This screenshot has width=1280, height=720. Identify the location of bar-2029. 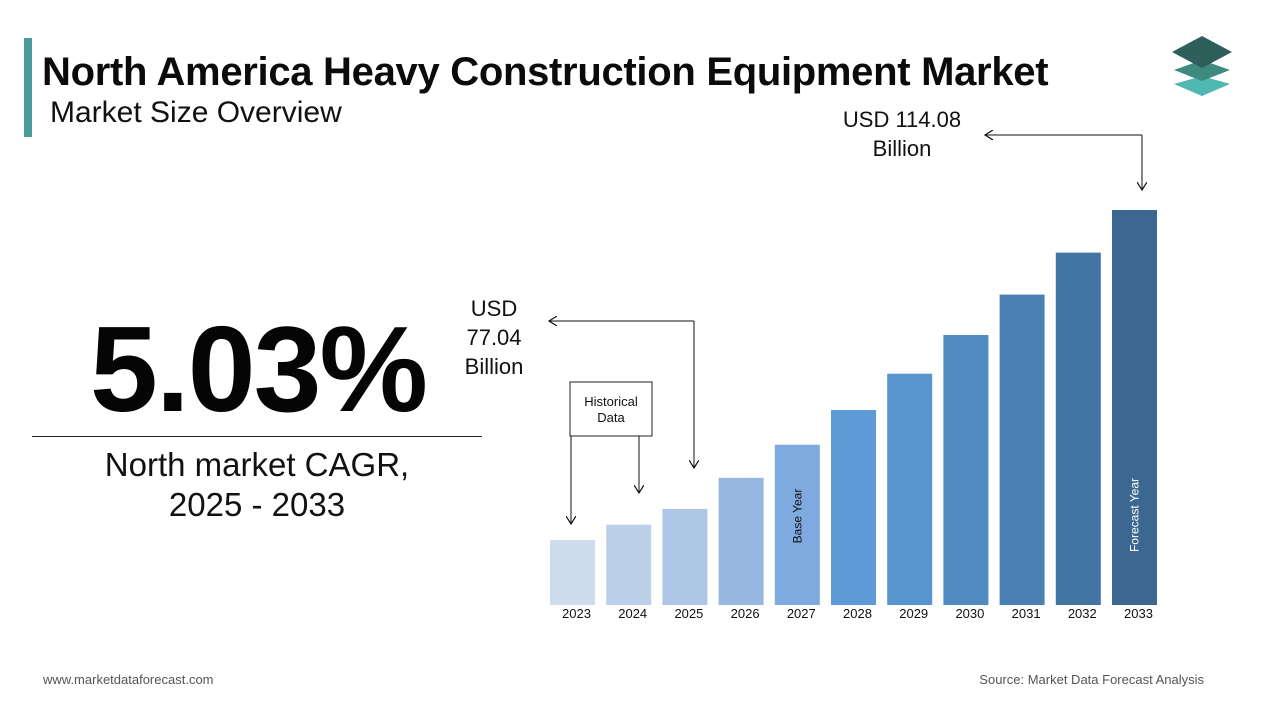
(910, 489).